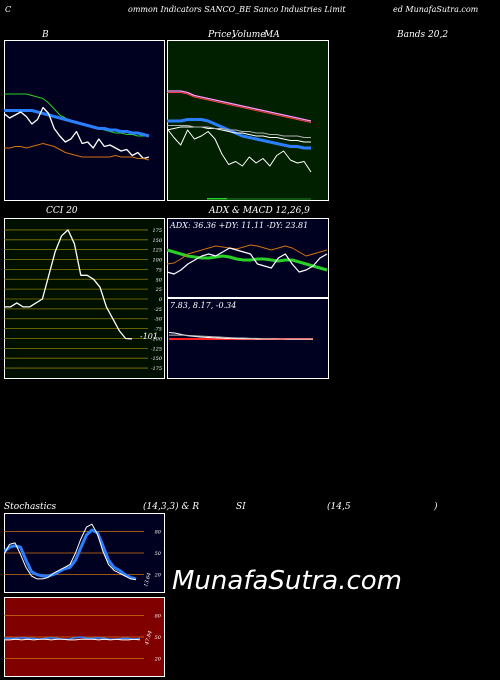 This screenshot has width=500, height=680. What do you see at coordinates (157, 231) in the screenshot?
I see `cci-tick-label: 175` at bounding box center [157, 231].